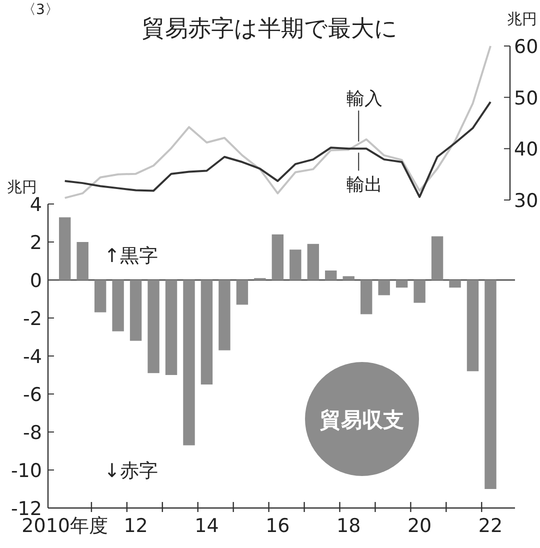 This screenshot has height=548, width=540. What do you see at coordinates (36, 243) in the screenshot?
I see `y-tick-label: 2` at bounding box center [36, 243].